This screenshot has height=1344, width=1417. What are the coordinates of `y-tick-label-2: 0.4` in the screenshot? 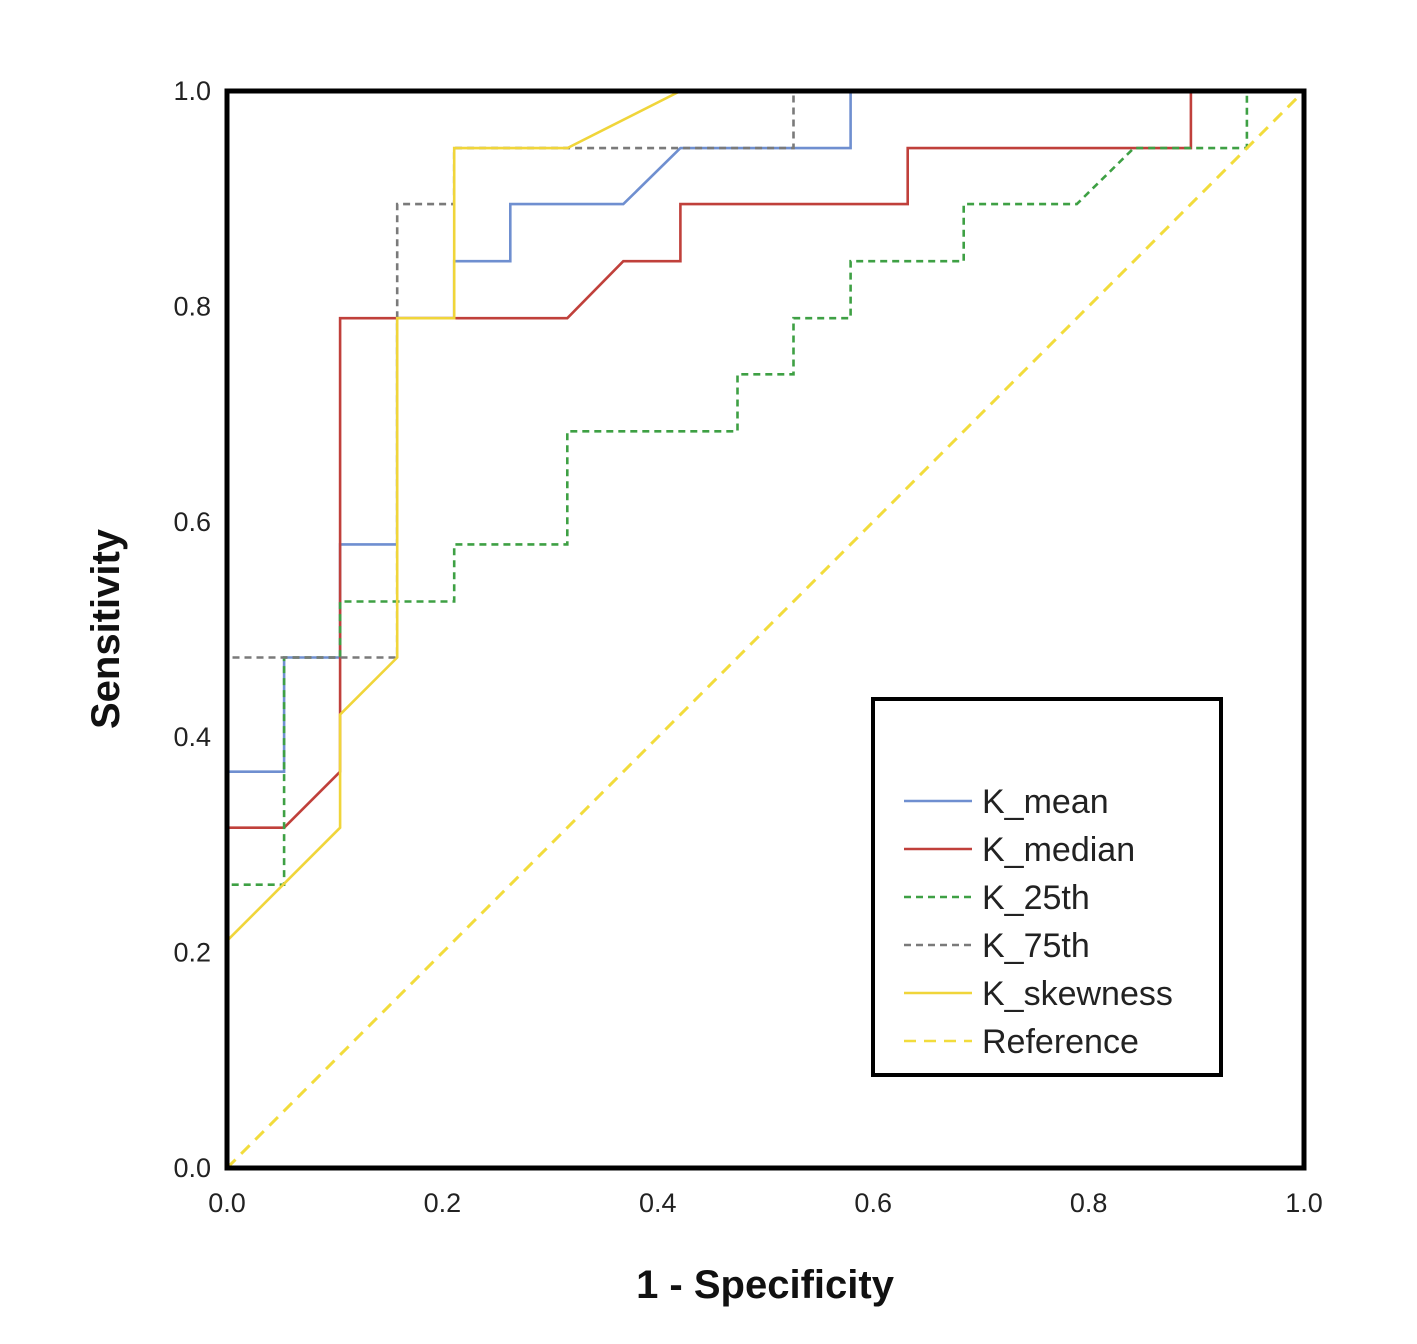 It's located at (192, 737).